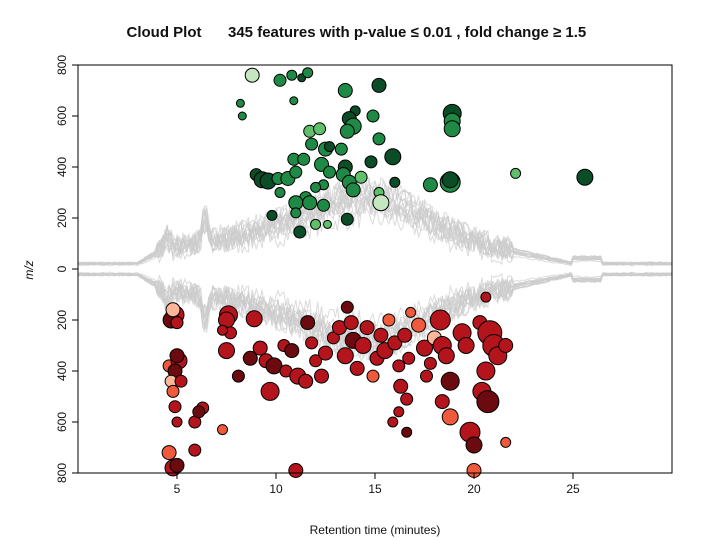  I want to click on y-axis-label: m/z, so click(29, 269).